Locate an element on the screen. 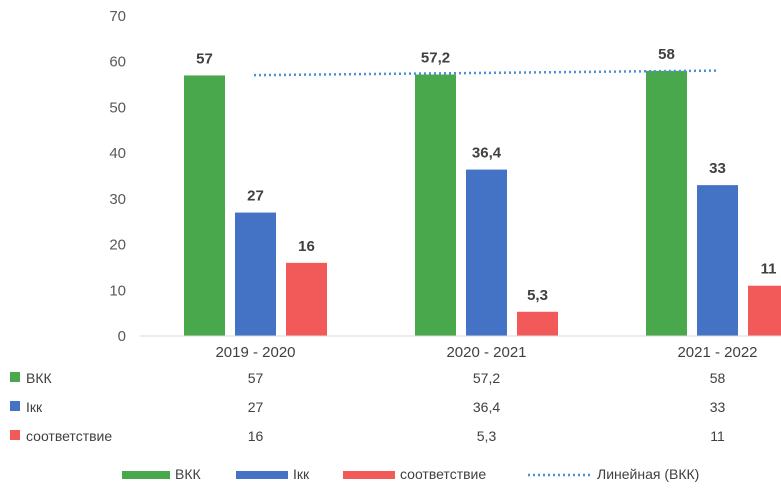 This screenshot has width=781, height=491. x-tick-label: 2021 - 2022 is located at coordinates (717, 352).